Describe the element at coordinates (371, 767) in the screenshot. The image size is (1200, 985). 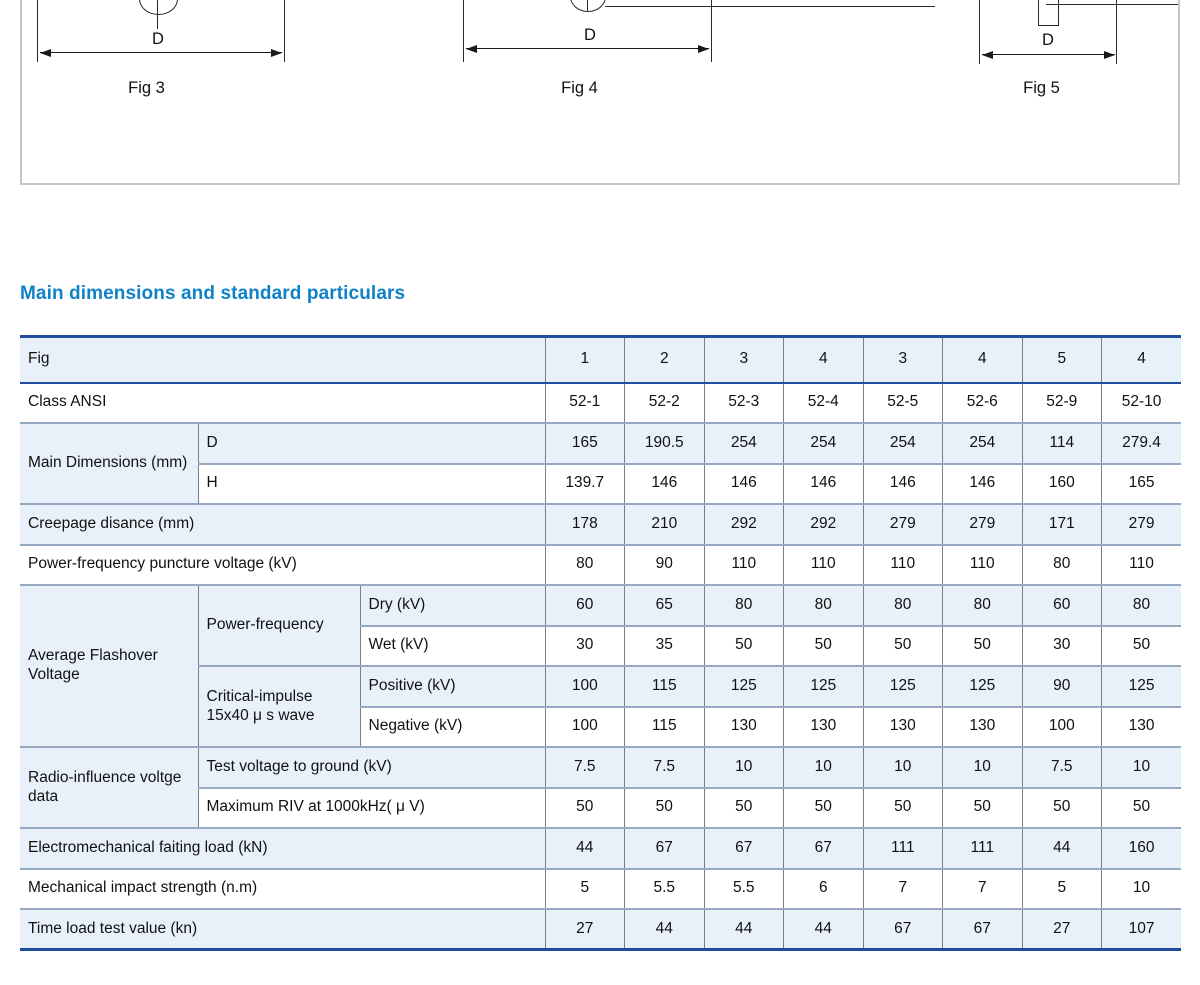
I see `row-label-cell: Test voltage to ground (kV)` at that location.